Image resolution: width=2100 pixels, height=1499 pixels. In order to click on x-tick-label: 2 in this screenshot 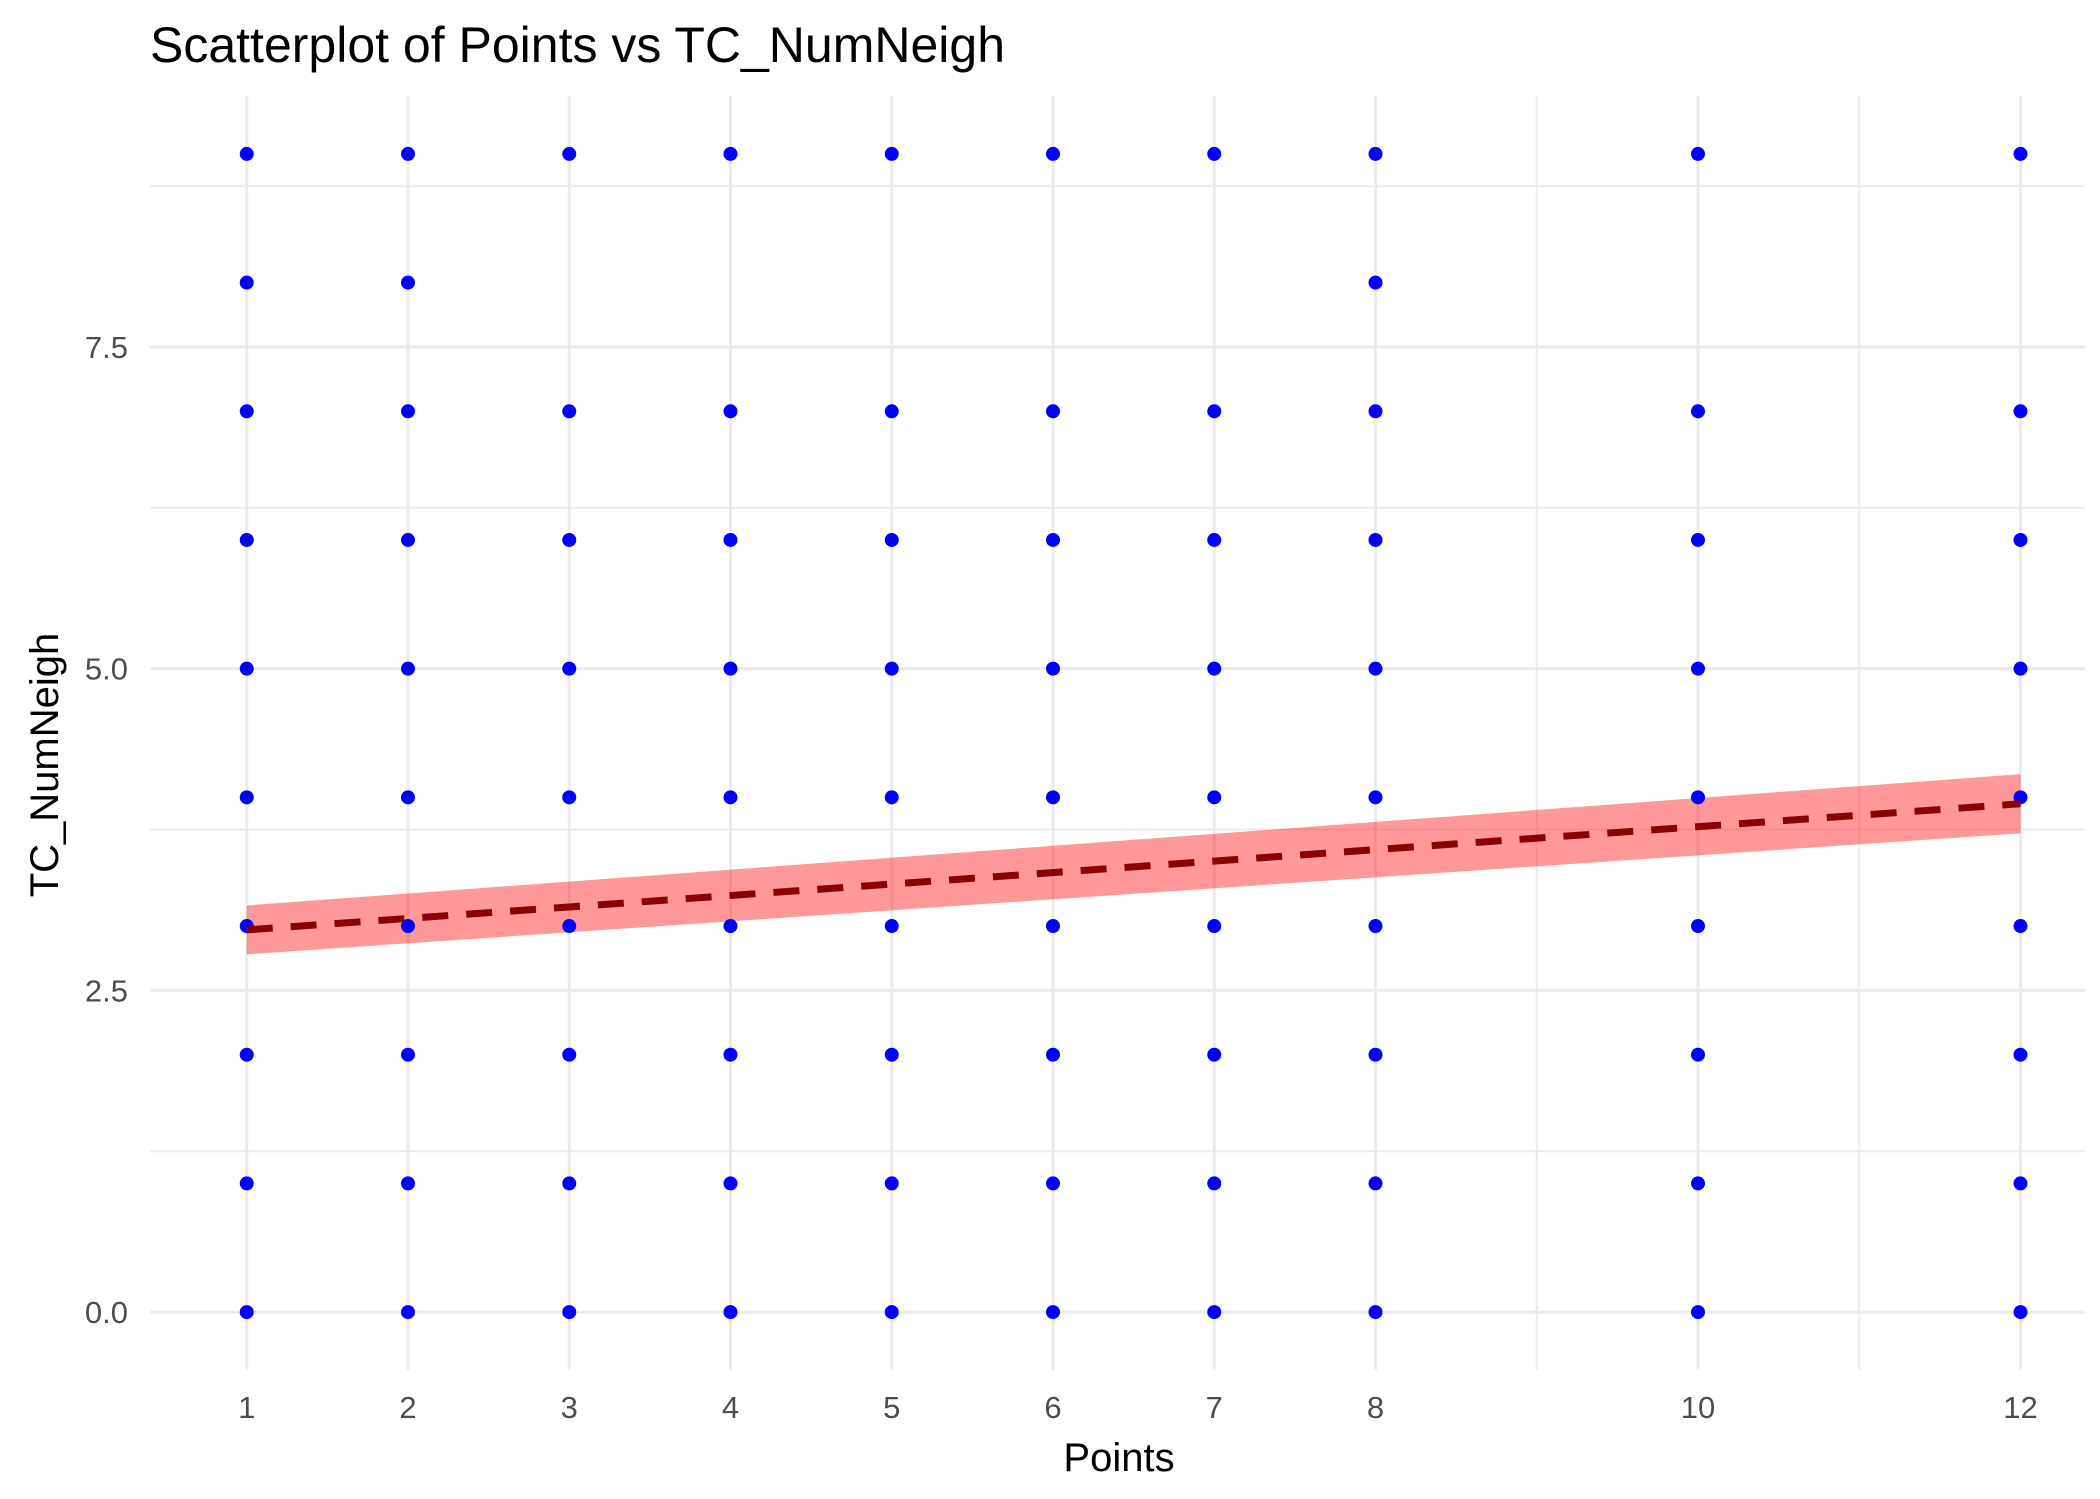, I will do `click(407, 1407)`.